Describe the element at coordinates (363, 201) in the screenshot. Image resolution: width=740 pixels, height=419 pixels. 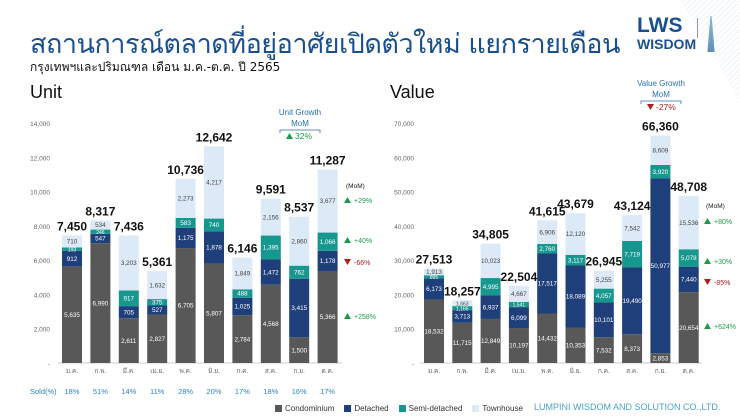
I see `mom-value-townhouse: +29%` at that location.